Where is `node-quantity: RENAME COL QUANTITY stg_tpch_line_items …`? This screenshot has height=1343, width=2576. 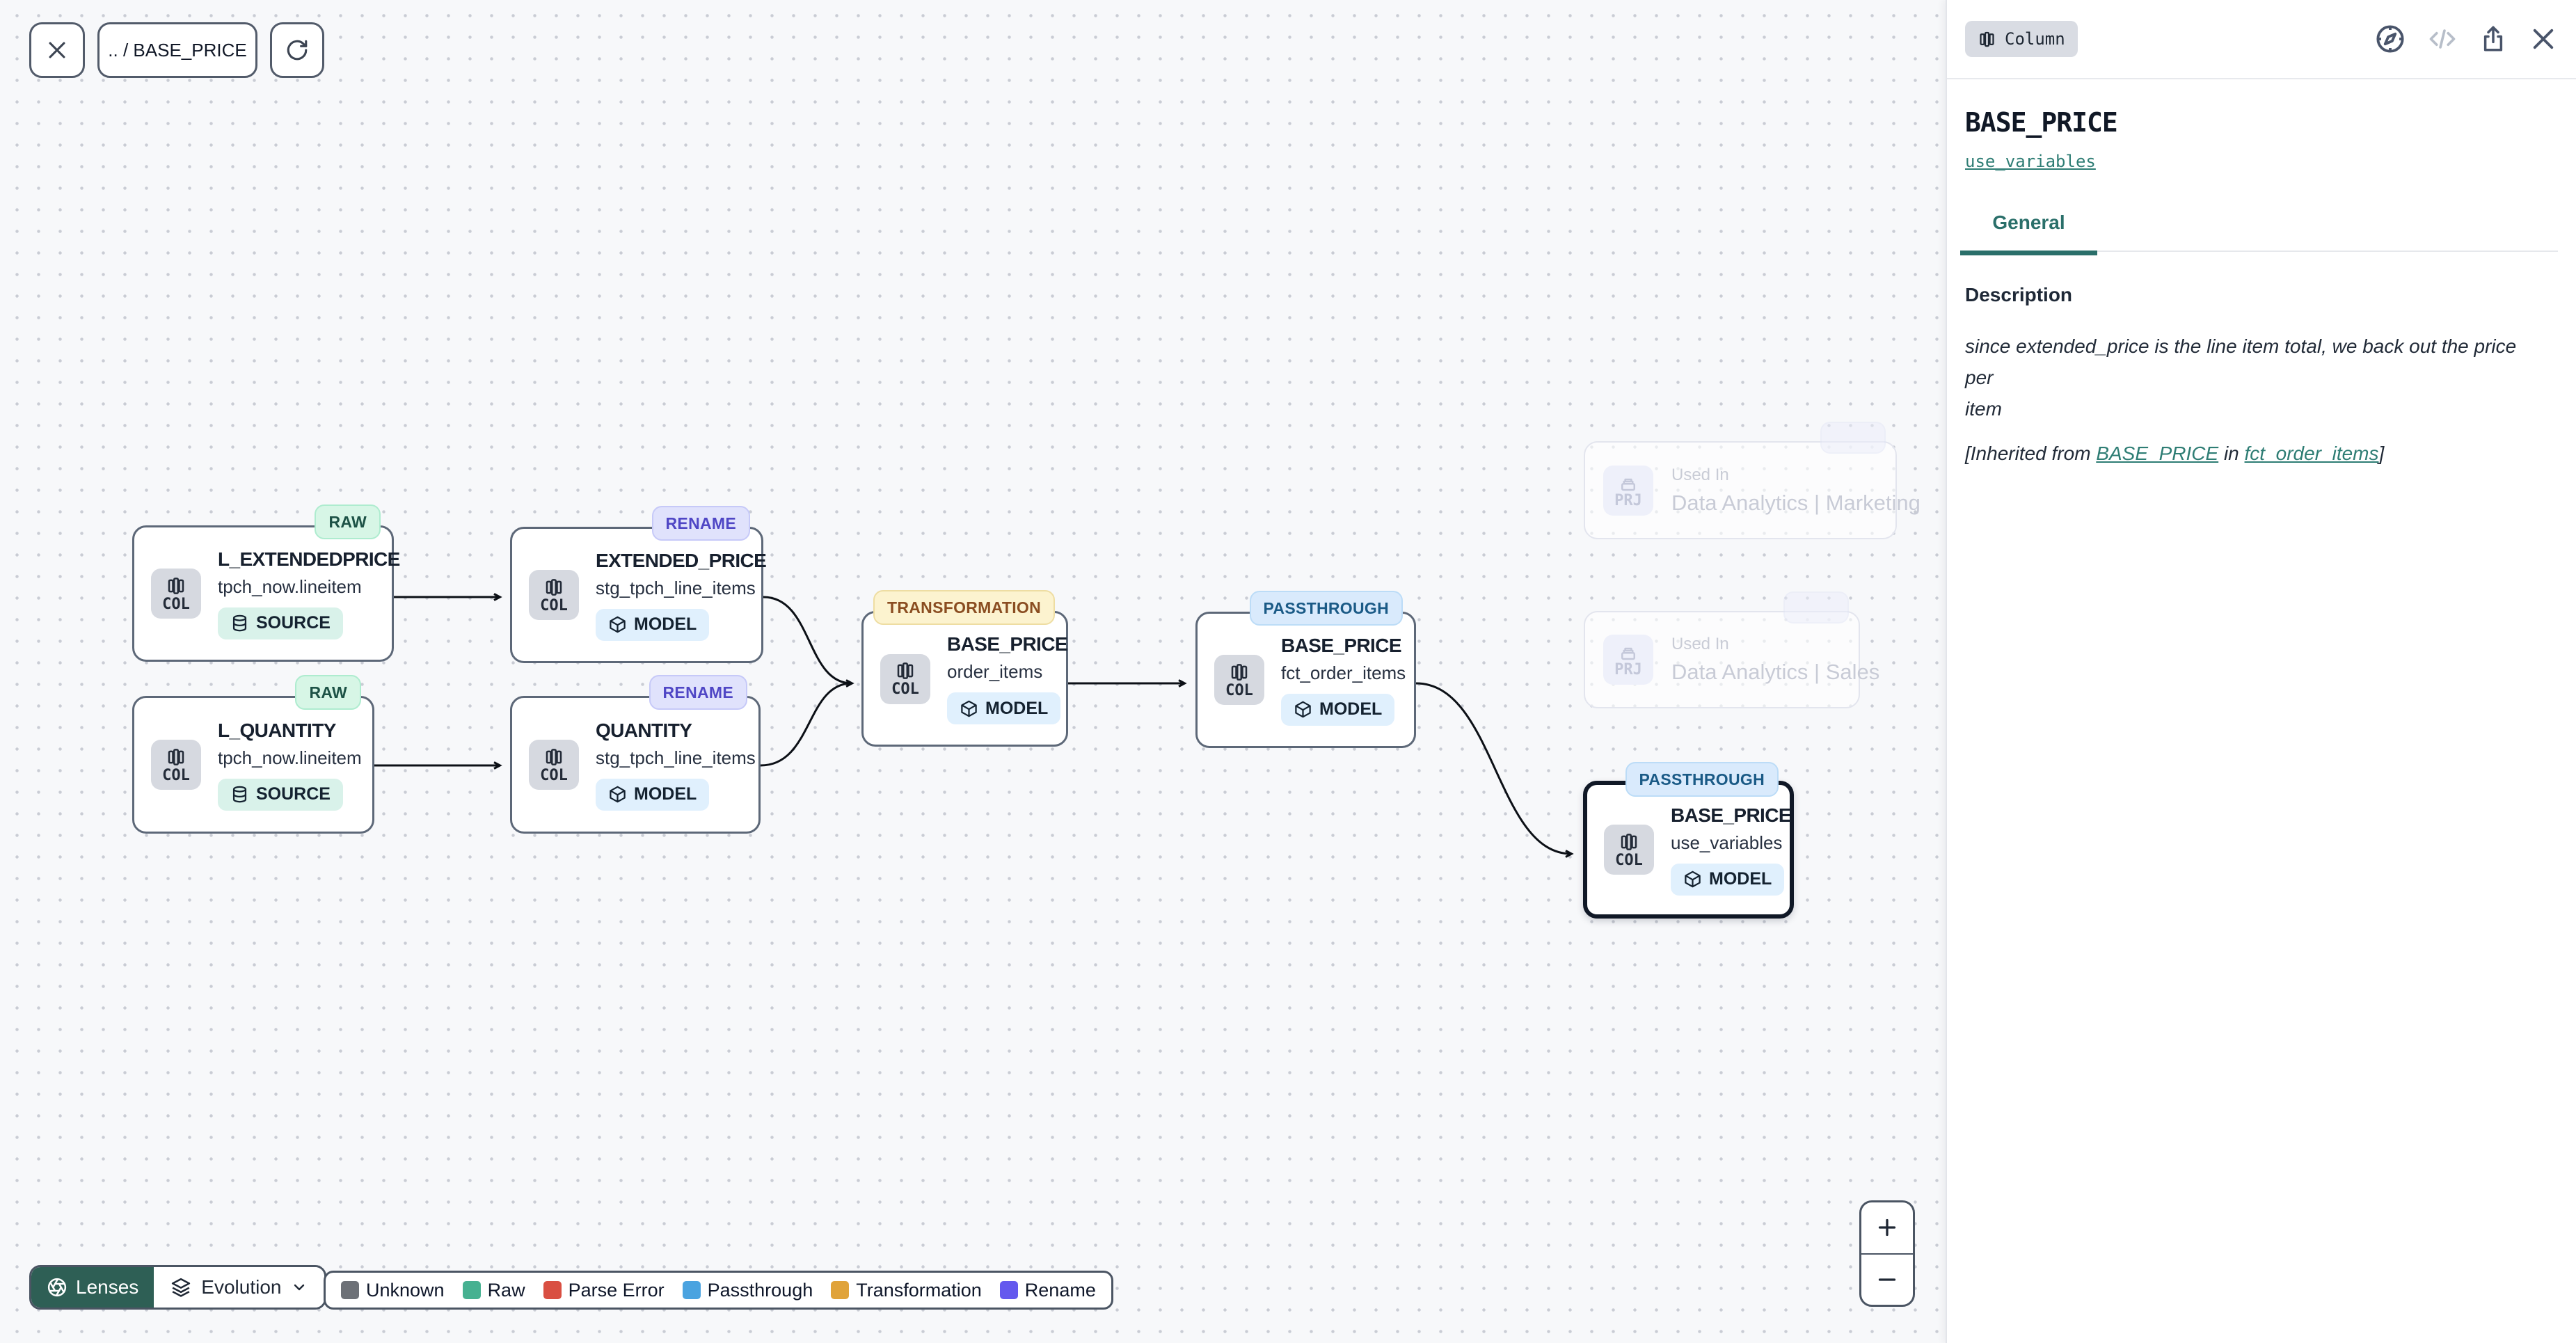 node-quantity: RENAME COL QUANTITY stg_tpch_line_items … is located at coordinates (635, 755).